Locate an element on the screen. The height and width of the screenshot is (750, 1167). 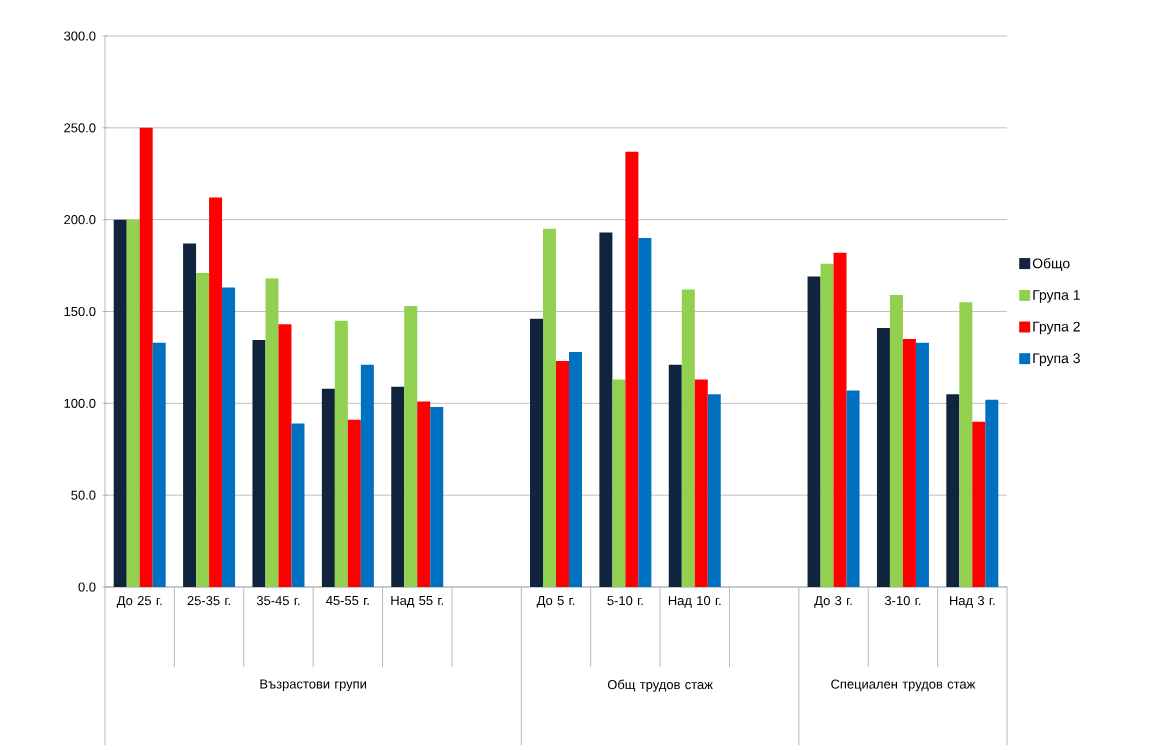
x-tick-label: Над 55 г. is located at coordinates (417, 602).